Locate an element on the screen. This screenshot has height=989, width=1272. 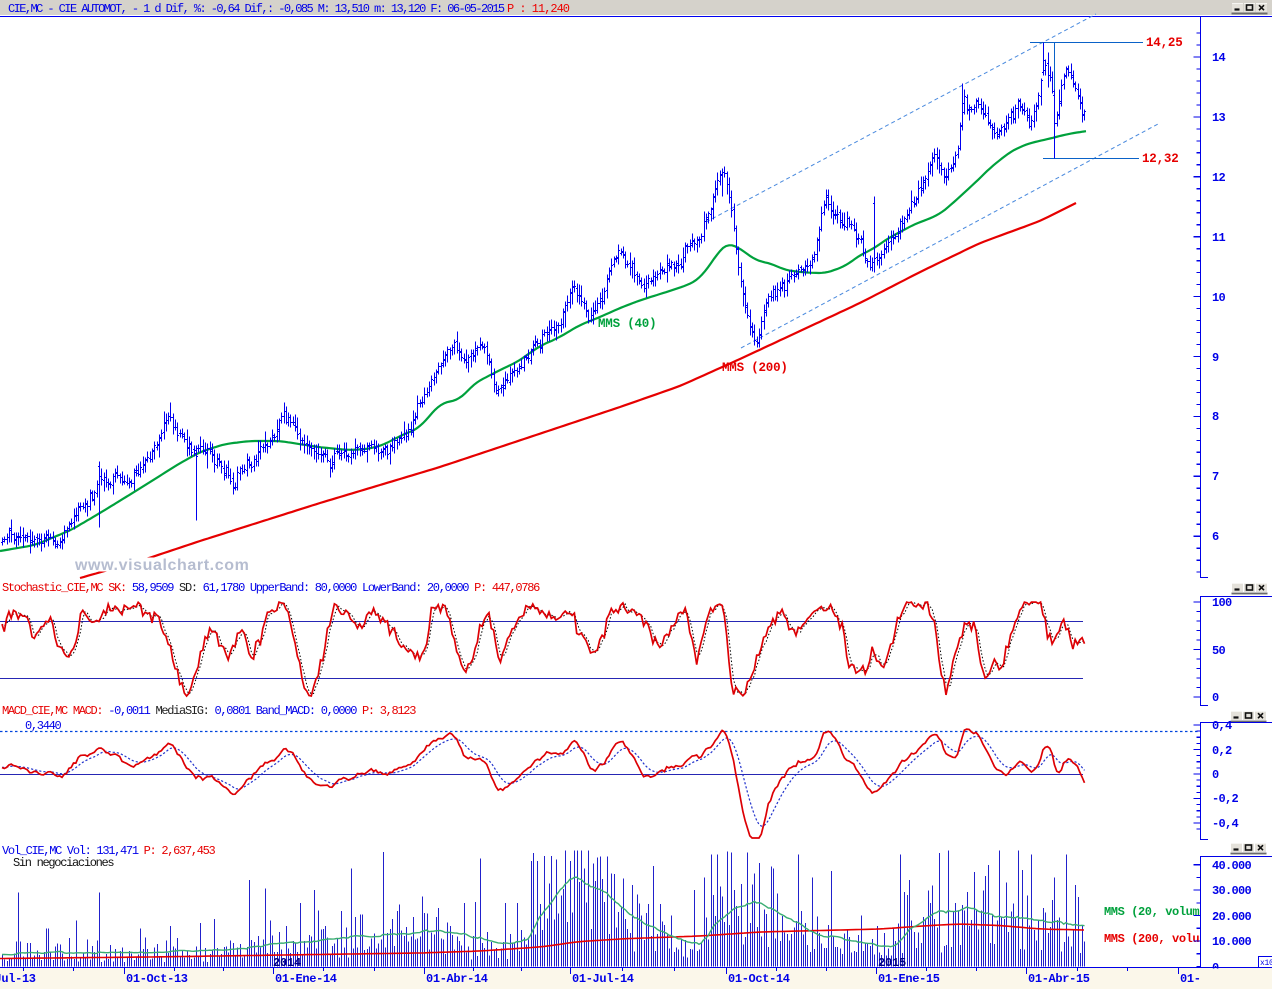
svg-text: 14,25 is located at coordinates (1164, 43).